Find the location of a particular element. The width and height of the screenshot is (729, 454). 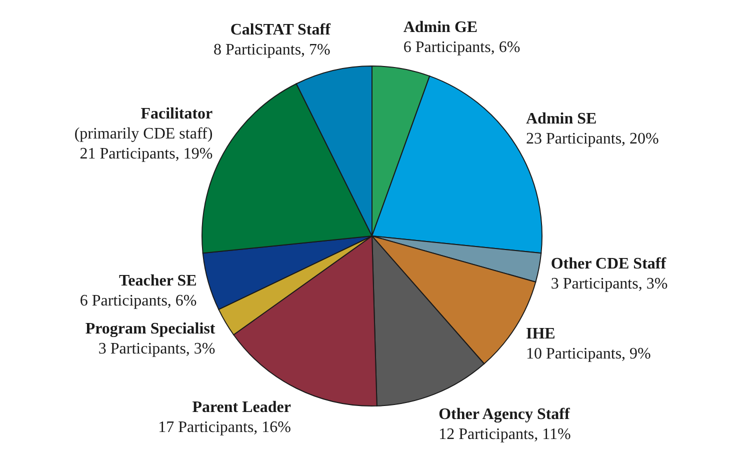

slice-label: Admin SE is located at coordinates (561, 119).